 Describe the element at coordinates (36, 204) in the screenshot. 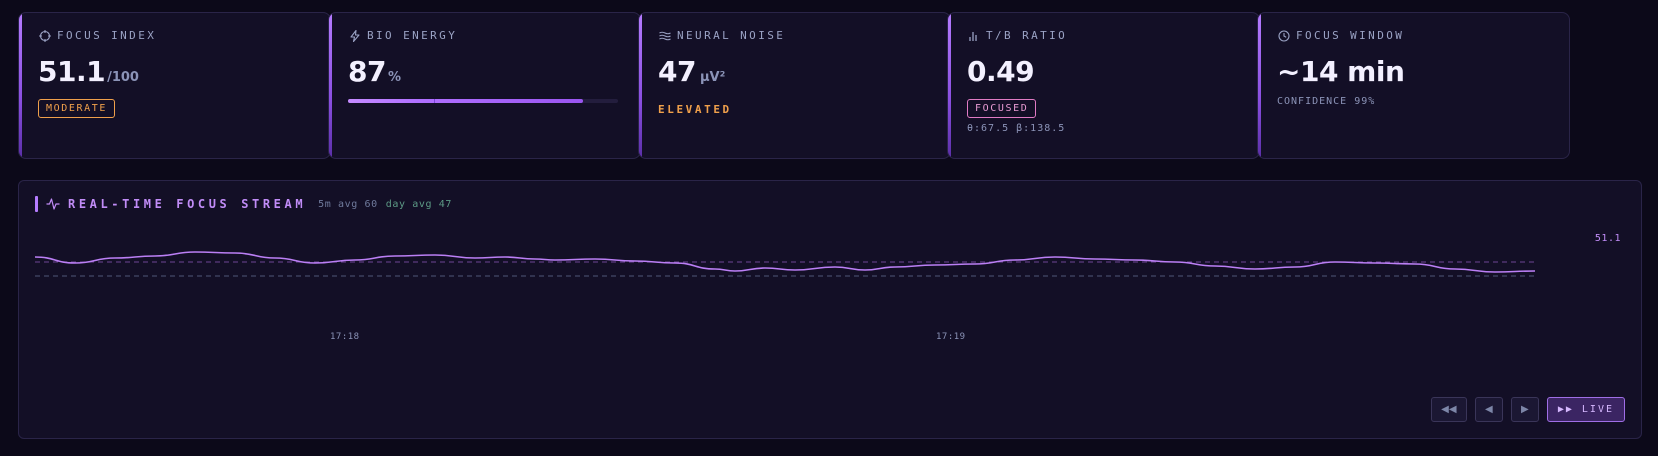

I see `stream-accent-bar` at that location.